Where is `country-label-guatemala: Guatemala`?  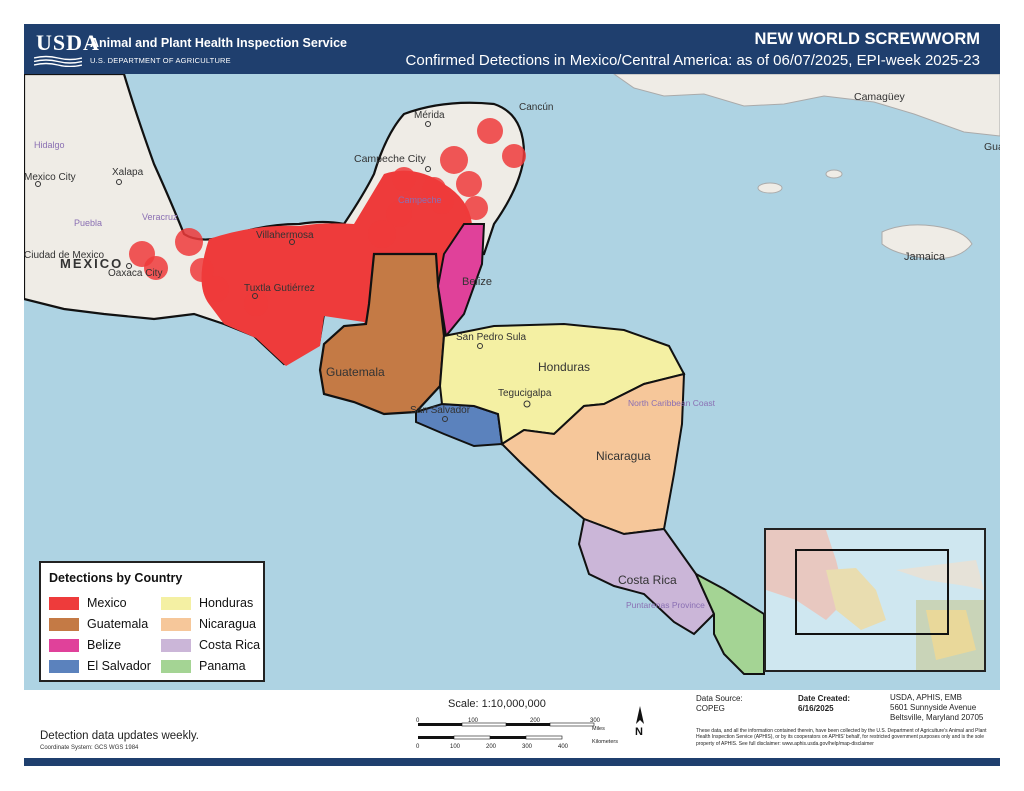
country-label-guatemala: Guatemala is located at coordinates (355, 372).